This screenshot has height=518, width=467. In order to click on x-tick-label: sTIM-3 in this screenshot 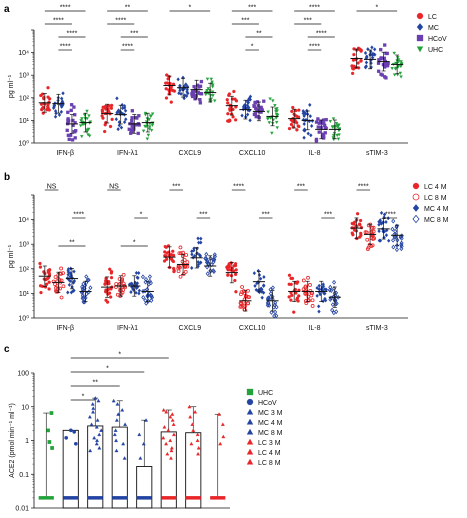, I will do `click(377, 153)`.